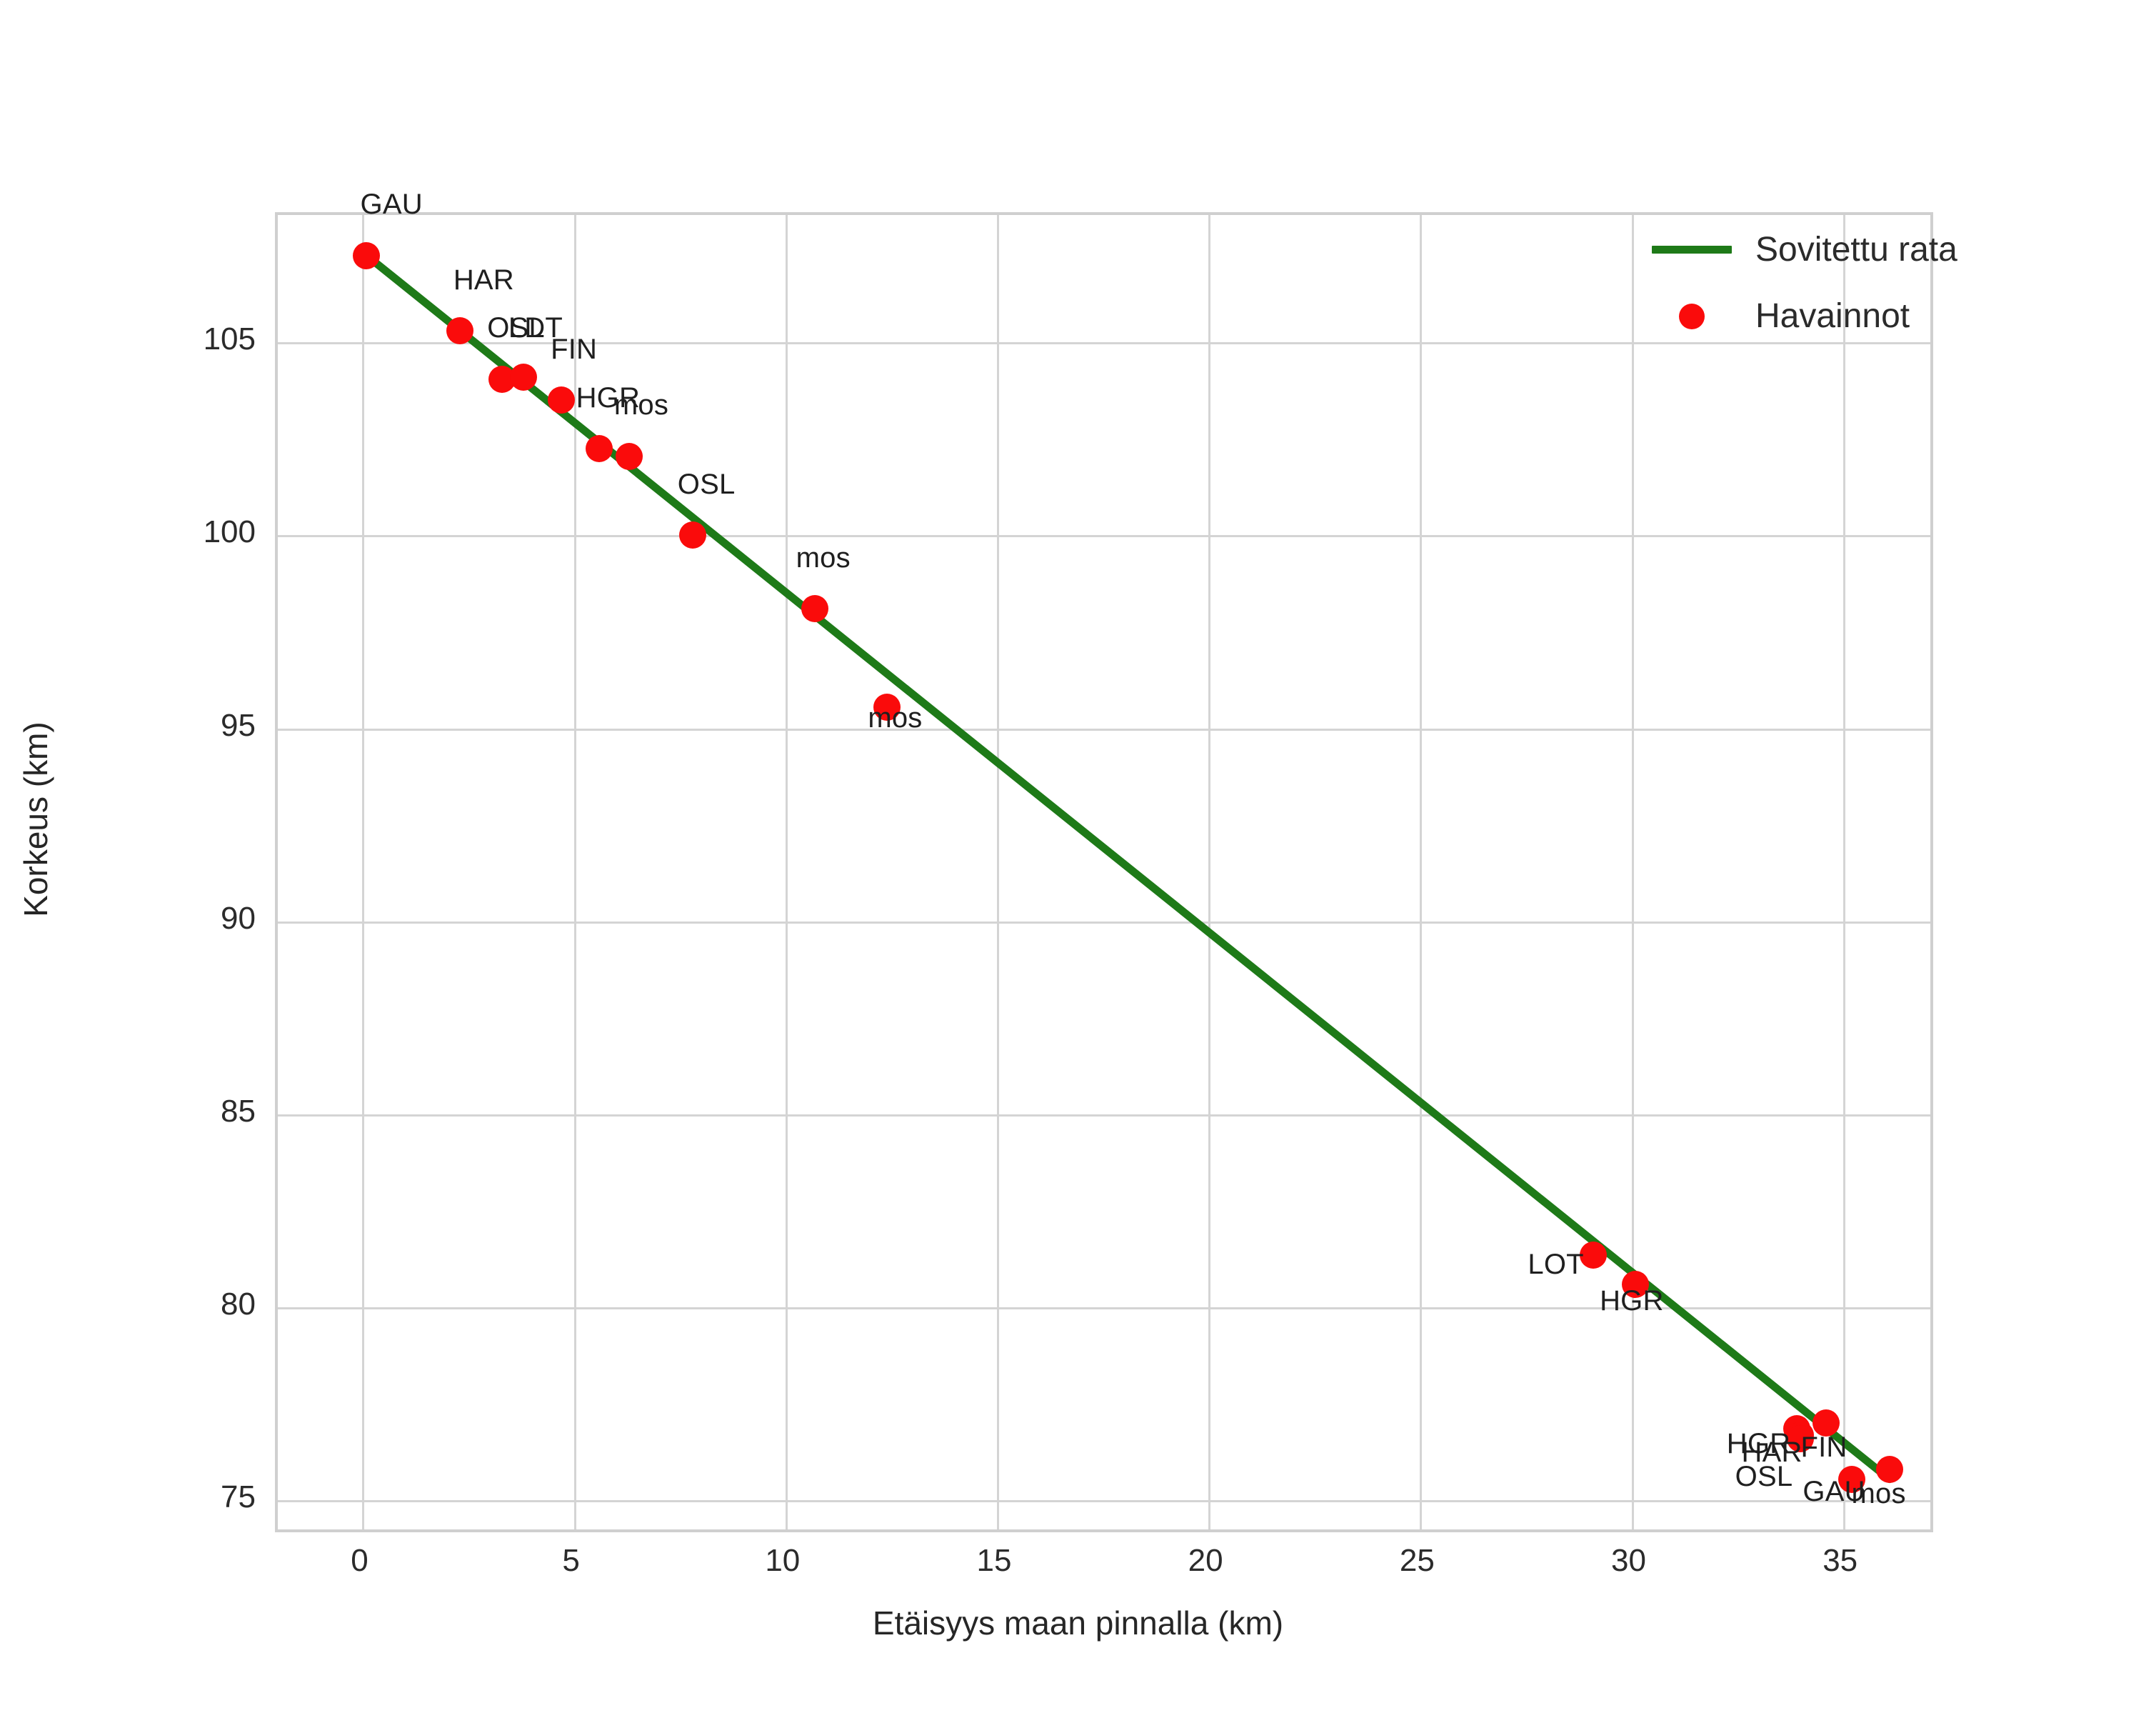  What do you see at coordinates (239, 1497) in the screenshot?
I see `y-tick-label: 75` at bounding box center [239, 1497].